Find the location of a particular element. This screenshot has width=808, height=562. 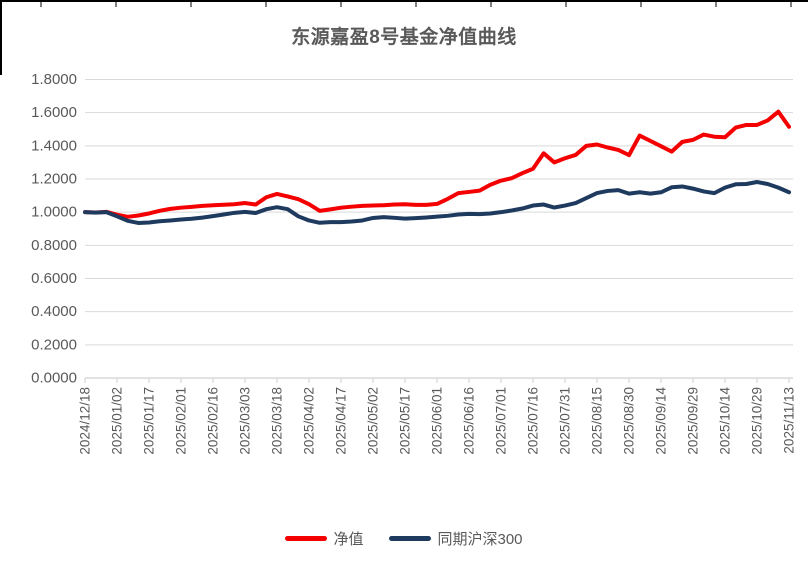

chart-legend: 净值 同期沪深300 is located at coordinates (404, 538).